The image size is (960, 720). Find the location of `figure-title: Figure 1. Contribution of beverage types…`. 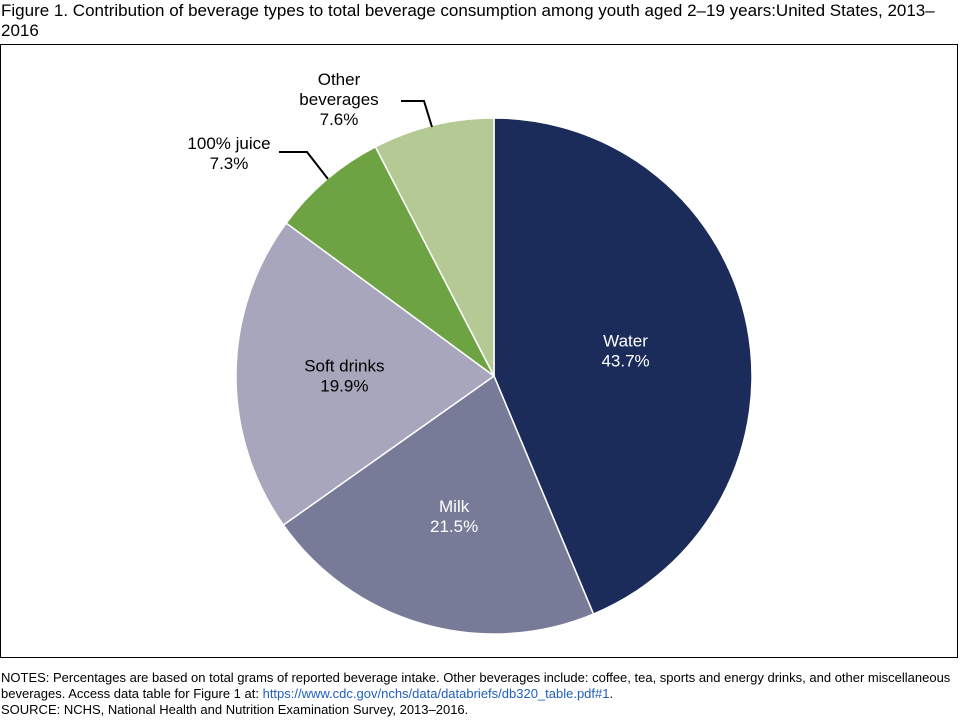

figure-title: Figure 1. Contribution of beverage types… is located at coordinates (468, 20).